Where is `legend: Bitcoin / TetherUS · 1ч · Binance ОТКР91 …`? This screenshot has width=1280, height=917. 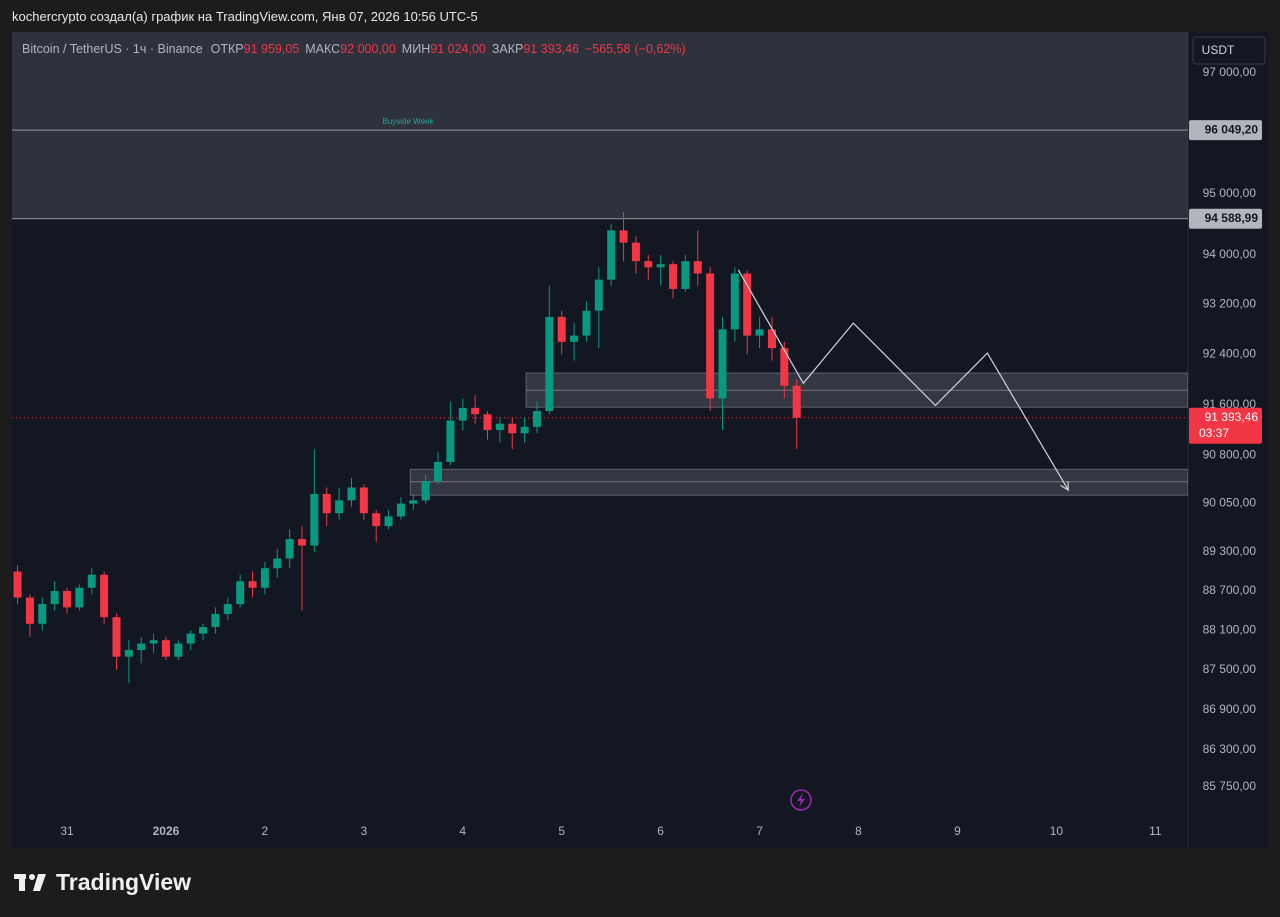
legend: Bitcoin / TetherUS · 1ч · Binance ОТКР91 … is located at coordinates (358, 49).